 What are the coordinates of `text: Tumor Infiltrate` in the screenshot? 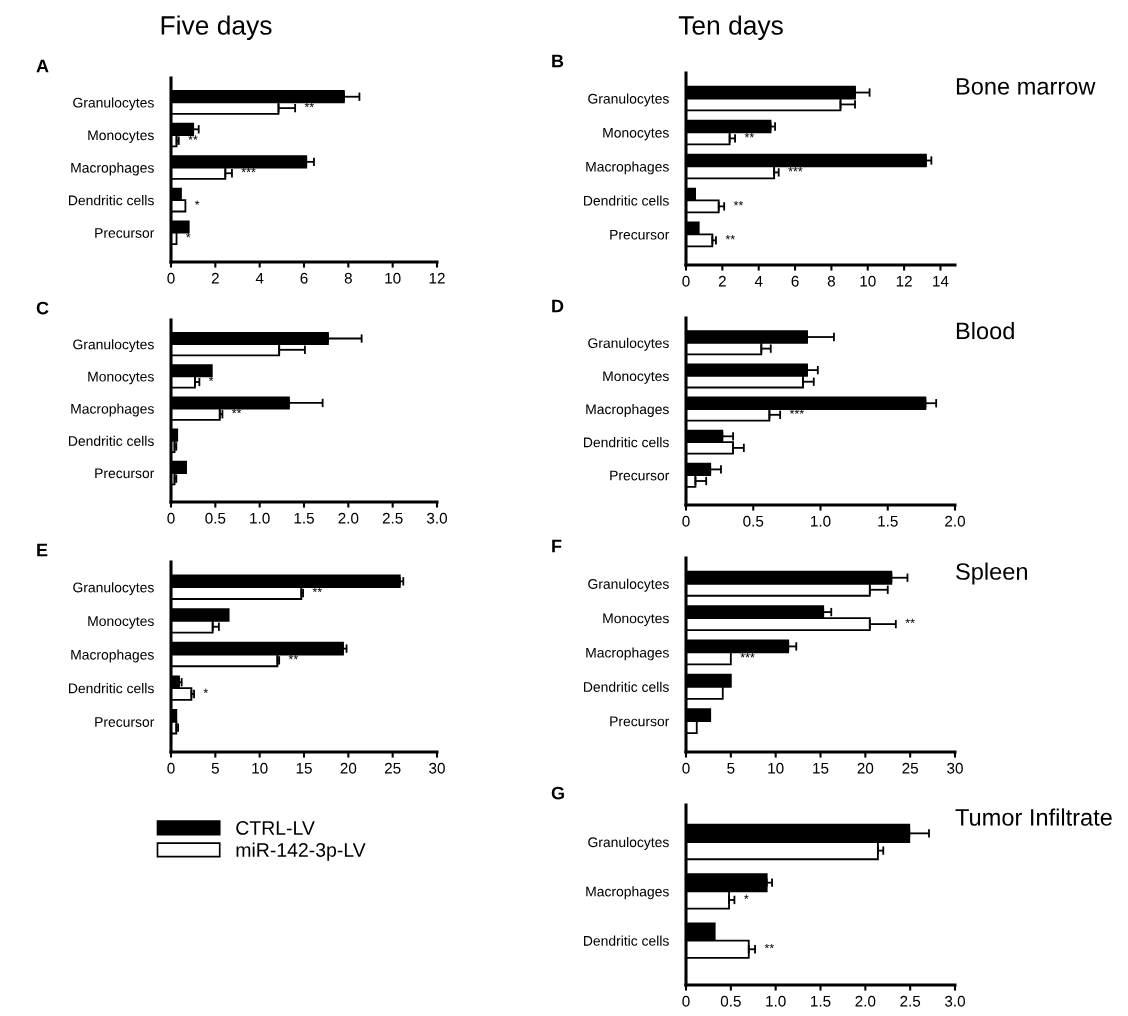 It's located at (1033, 817).